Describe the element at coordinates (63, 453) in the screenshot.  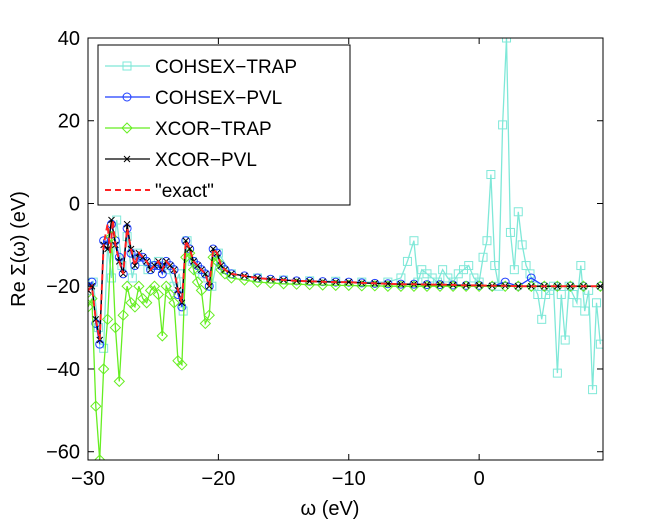
I see `y-tick-label: −60` at that location.